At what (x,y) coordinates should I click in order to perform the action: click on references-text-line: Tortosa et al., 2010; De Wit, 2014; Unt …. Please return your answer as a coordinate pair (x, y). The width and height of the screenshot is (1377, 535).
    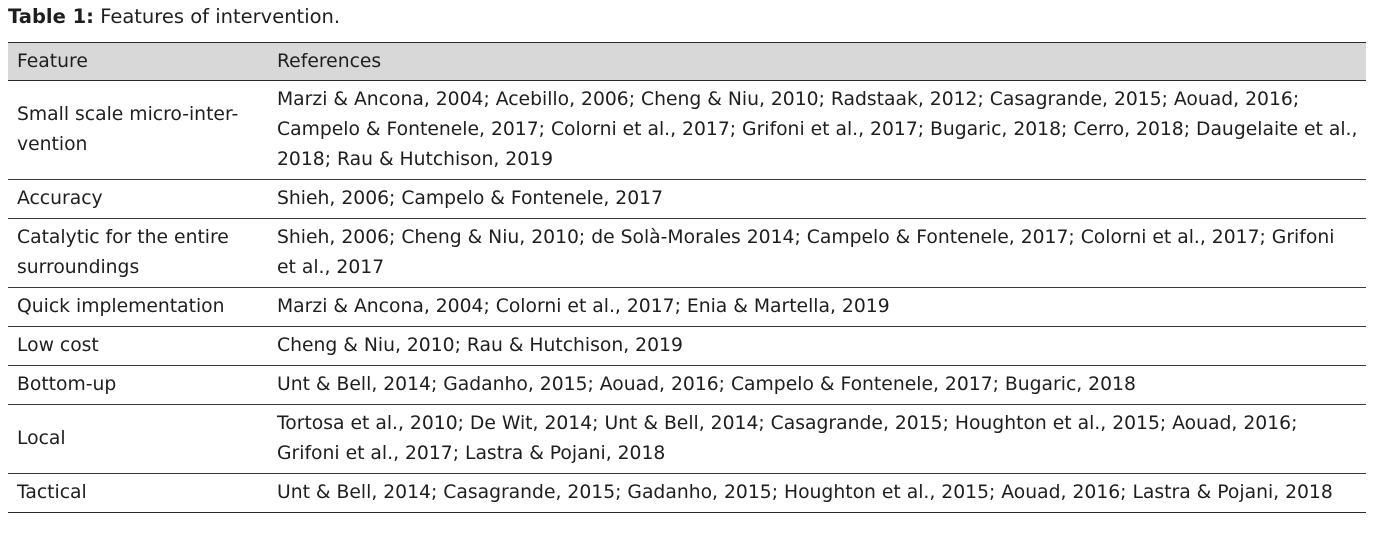
    Looking at the image, I should click on (787, 423).